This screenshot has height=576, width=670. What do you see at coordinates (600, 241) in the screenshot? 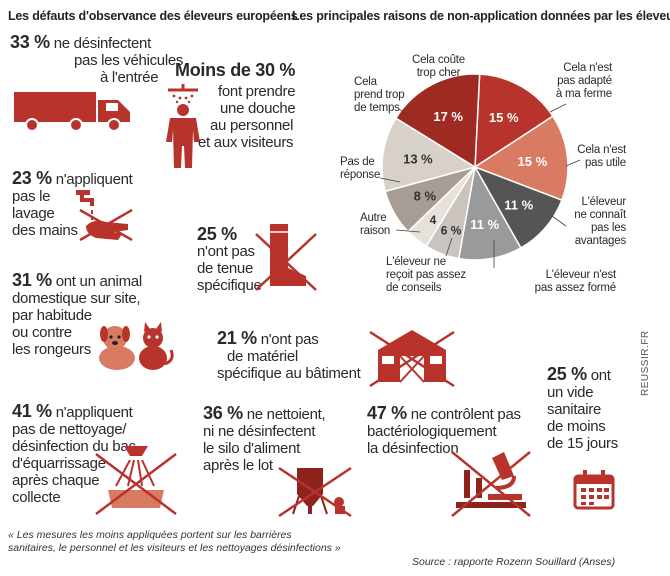
I see `legend-line: avantages` at bounding box center [600, 241].